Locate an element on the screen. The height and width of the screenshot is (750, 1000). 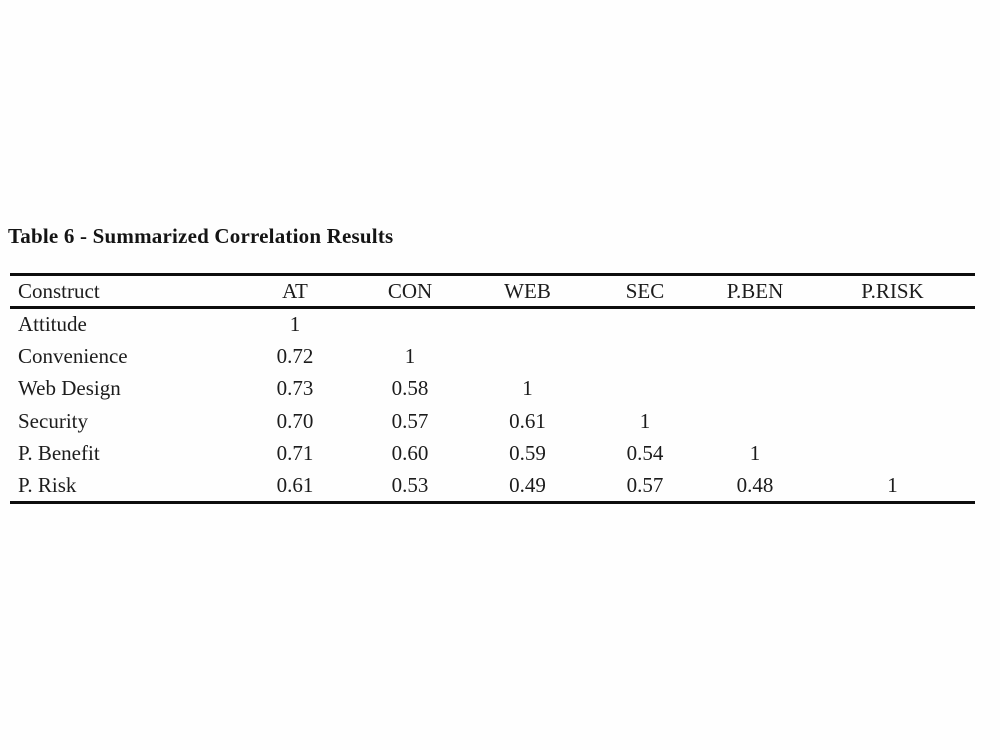
table-row: Security 0.70 0.57 0.61 1 is located at coordinates (492, 421).